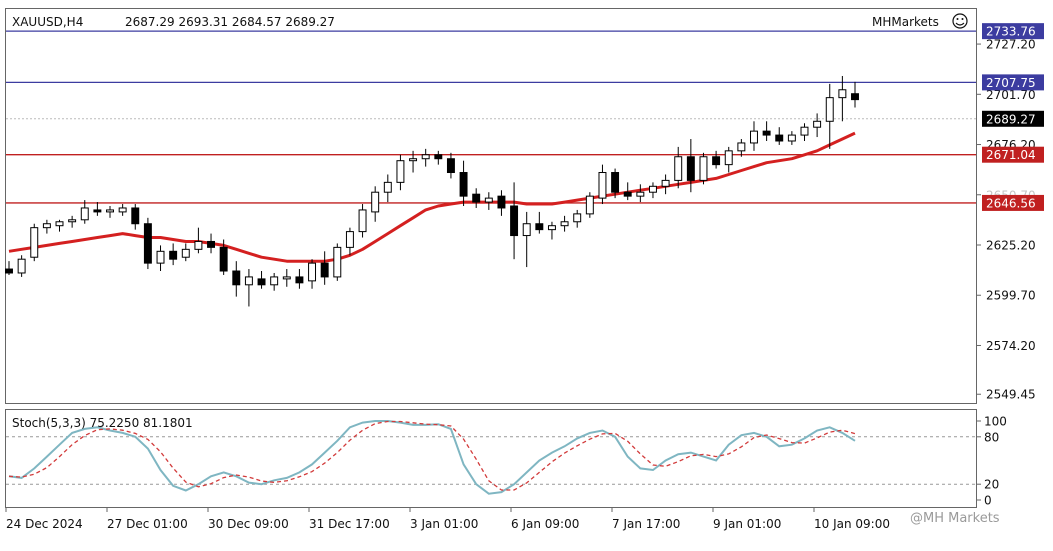 The image size is (1053, 551). What do you see at coordinates (147, 524) in the screenshot?
I see `x-label-1: 27 Dec 01:00` at bounding box center [147, 524].